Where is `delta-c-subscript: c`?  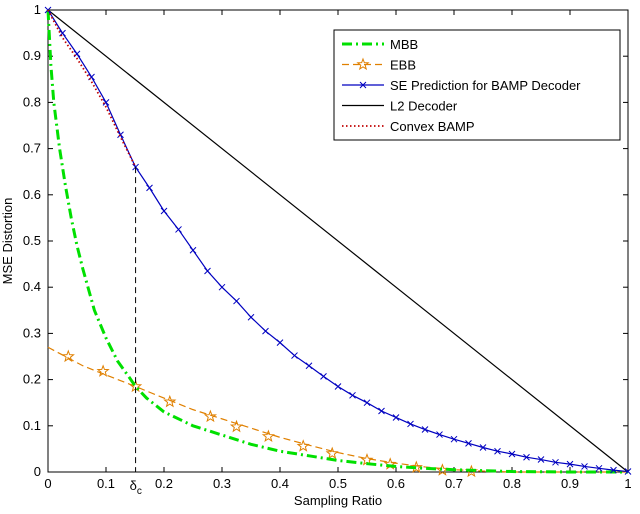
delta-c-subscript: c is located at coordinates (139, 491).